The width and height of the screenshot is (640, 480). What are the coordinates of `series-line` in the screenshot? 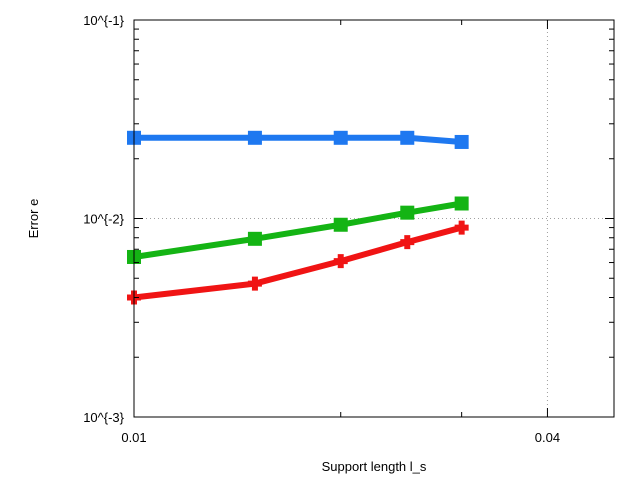 It's located at (298, 262).